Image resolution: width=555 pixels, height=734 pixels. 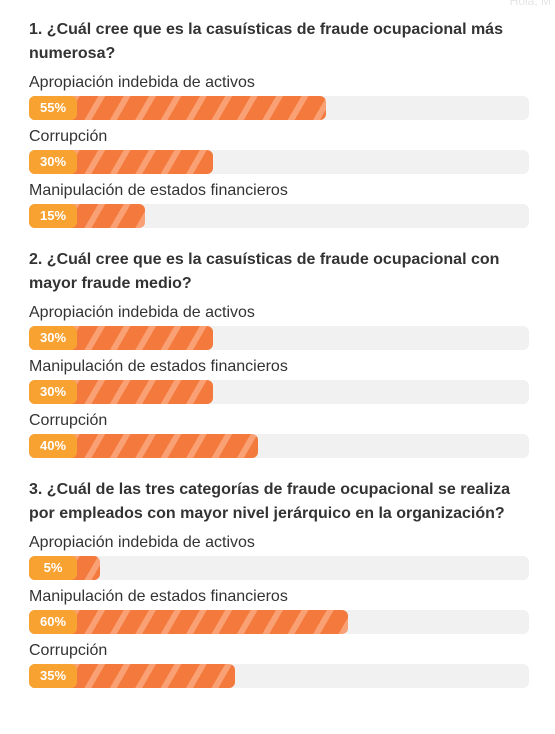 I want to click on bar-track: 60%, so click(x=279, y=622).